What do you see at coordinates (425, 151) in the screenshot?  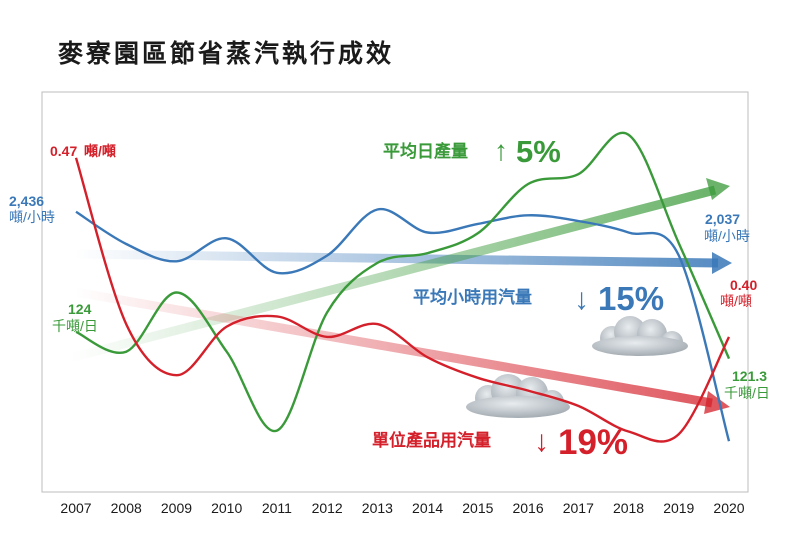 I see `callout-daily-output-label: 平均日產量` at bounding box center [425, 151].